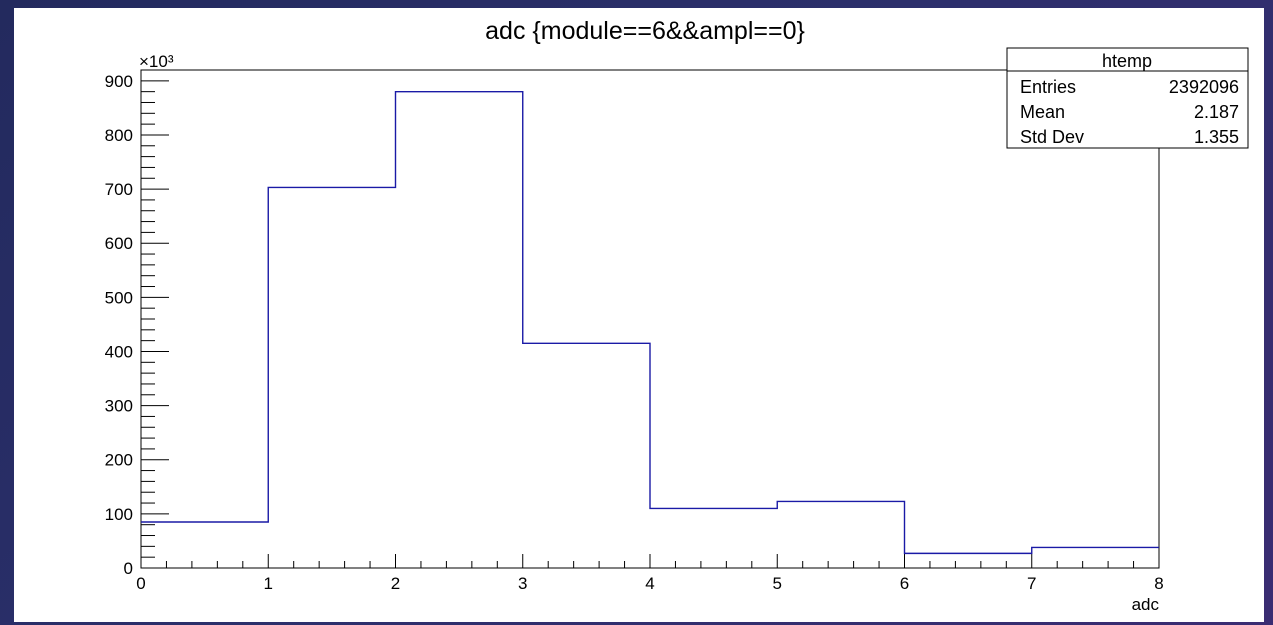 The image size is (1273, 625). I want to click on stats-stddev-label: Std Dev, so click(1052, 137).